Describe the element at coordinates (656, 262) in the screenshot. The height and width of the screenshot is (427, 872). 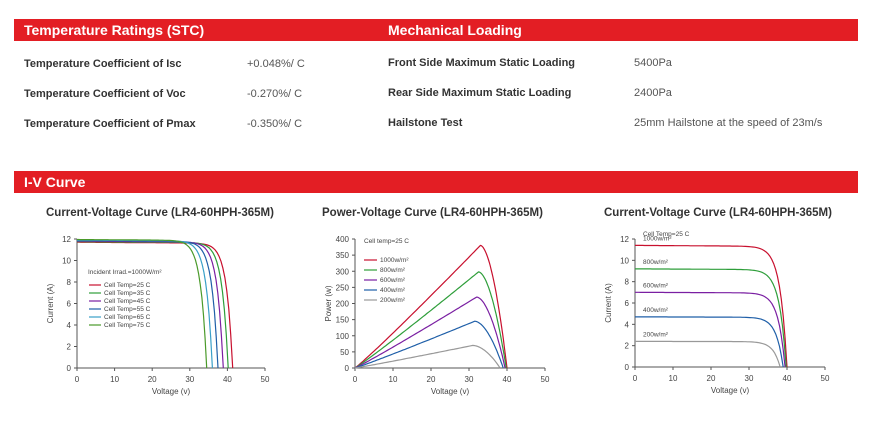
I see `series-label: 800w/m²` at that location.